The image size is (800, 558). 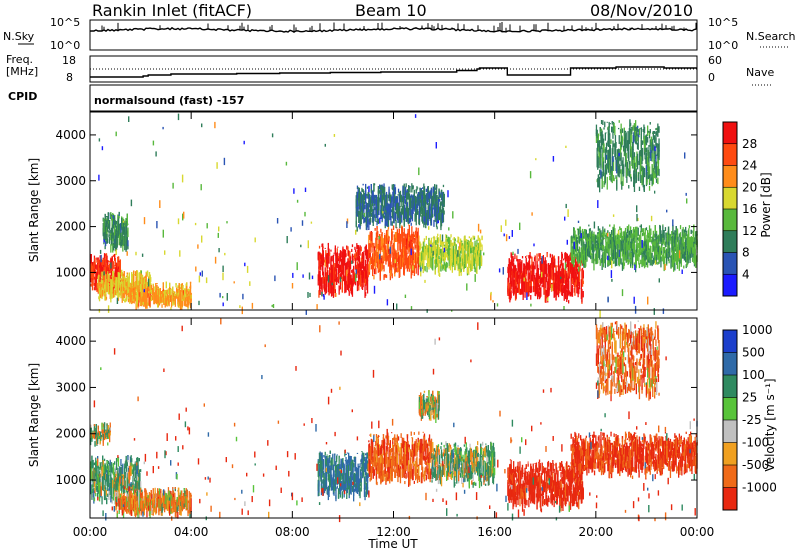 What do you see at coordinates (641, 10) in the screenshot?
I see `date-label: 08/Nov/2010` at bounding box center [641, 10].